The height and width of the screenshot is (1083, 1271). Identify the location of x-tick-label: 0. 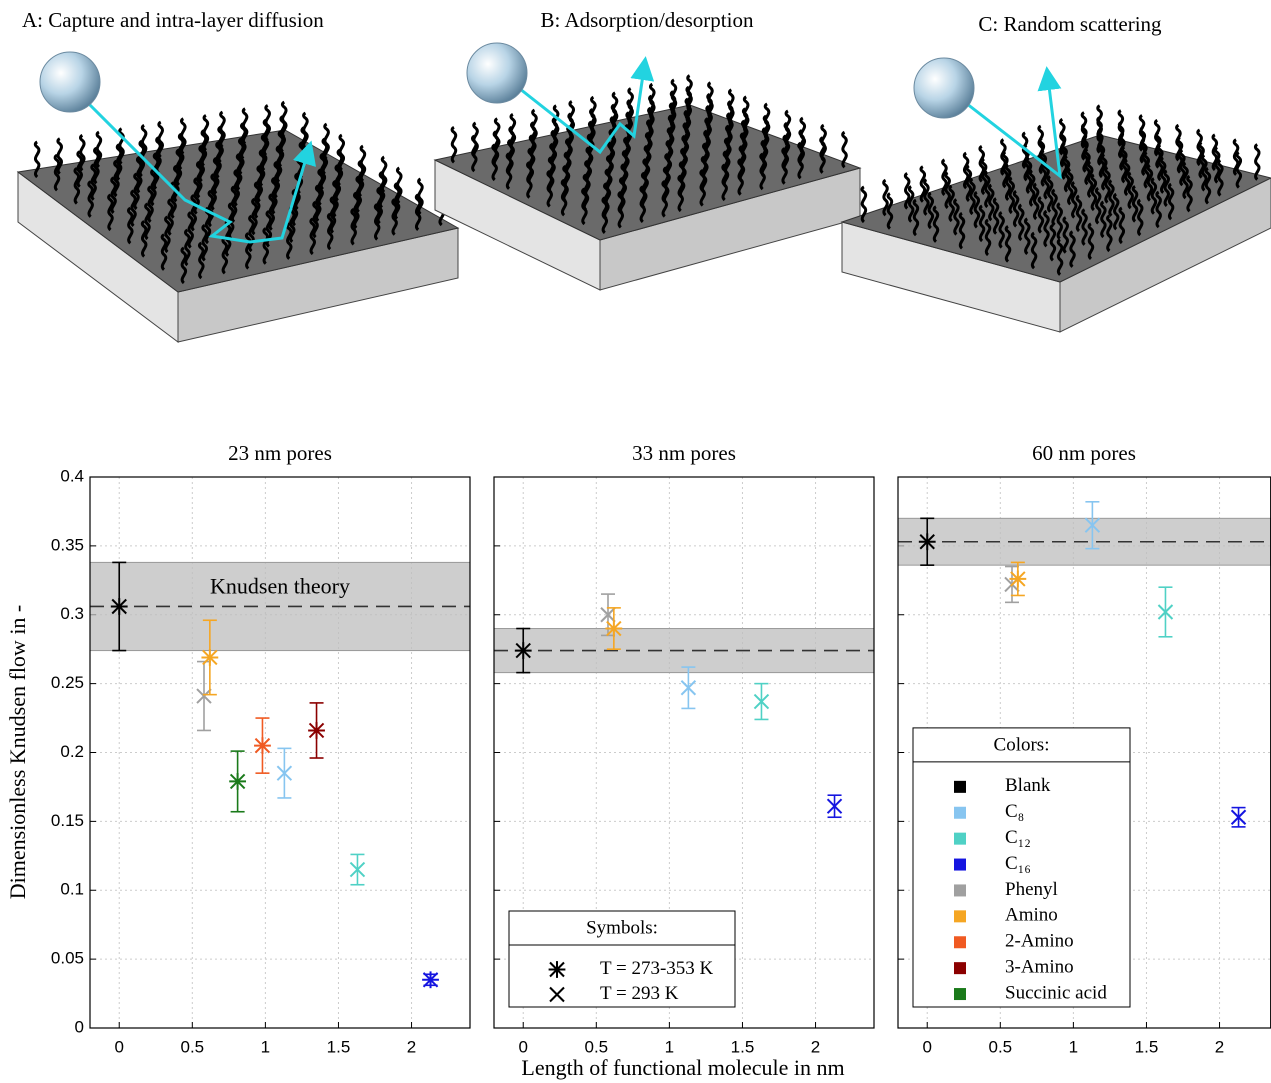
(926, 1046).